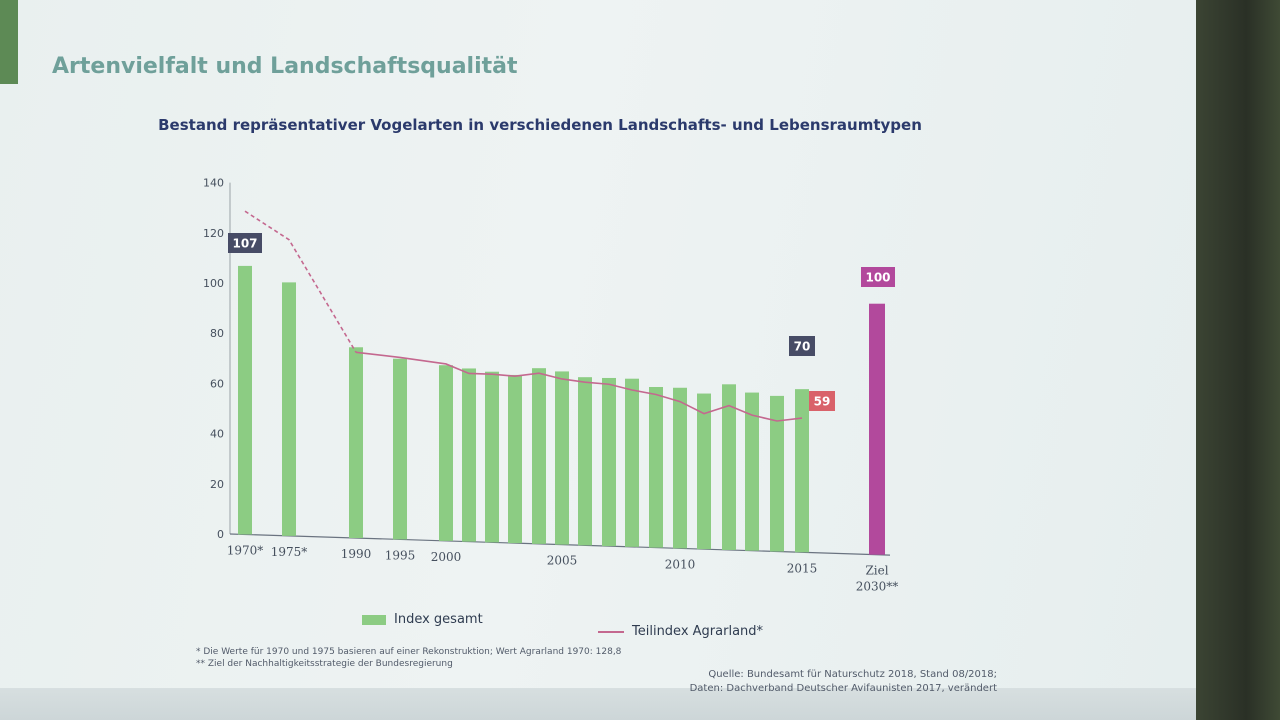 This screenshot has height=720, width=1280. I want to click on slide-title: Artenvielfalt und Landschaftsqualität, so click(285, 66).